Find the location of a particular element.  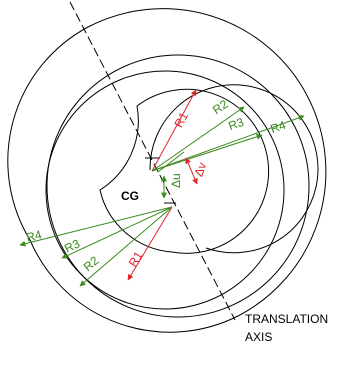

r1-bottom-line is located at coordinates (150, 243).